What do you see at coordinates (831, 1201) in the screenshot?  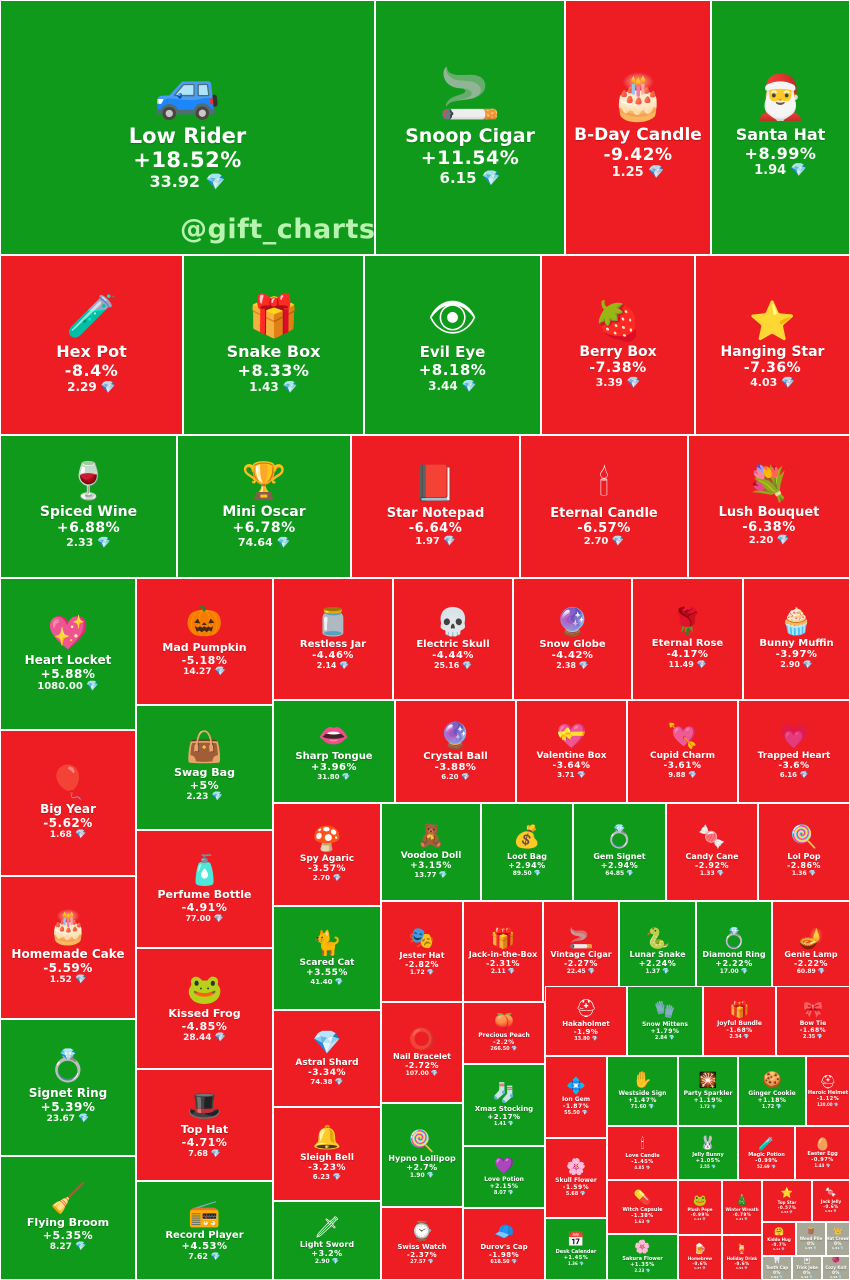 I see `tile-jack-jelly: 🍬 Jack Jelly -0.6% 1.52 💎` at bounding box center [831, 1201].